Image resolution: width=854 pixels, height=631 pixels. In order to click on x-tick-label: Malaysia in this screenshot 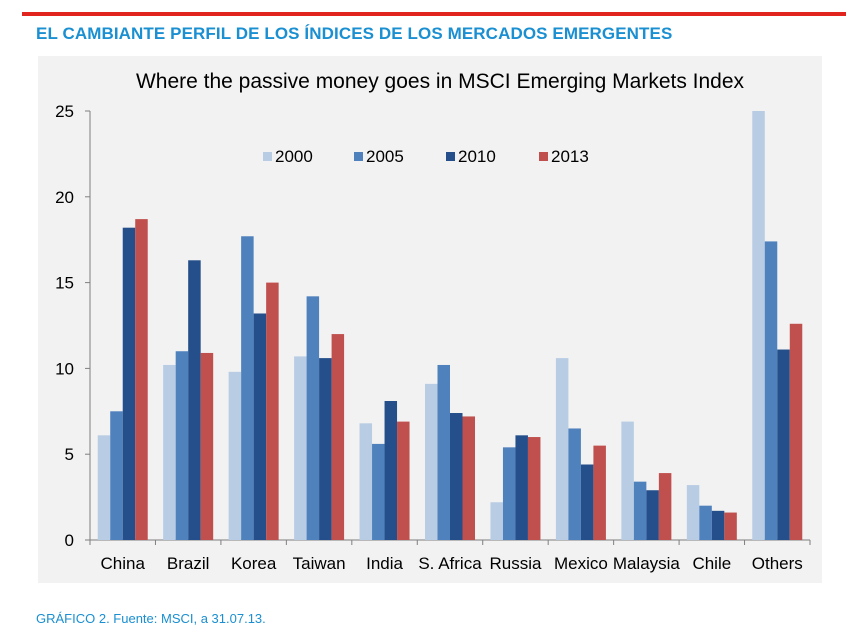, I will do `click(647, 563)`.